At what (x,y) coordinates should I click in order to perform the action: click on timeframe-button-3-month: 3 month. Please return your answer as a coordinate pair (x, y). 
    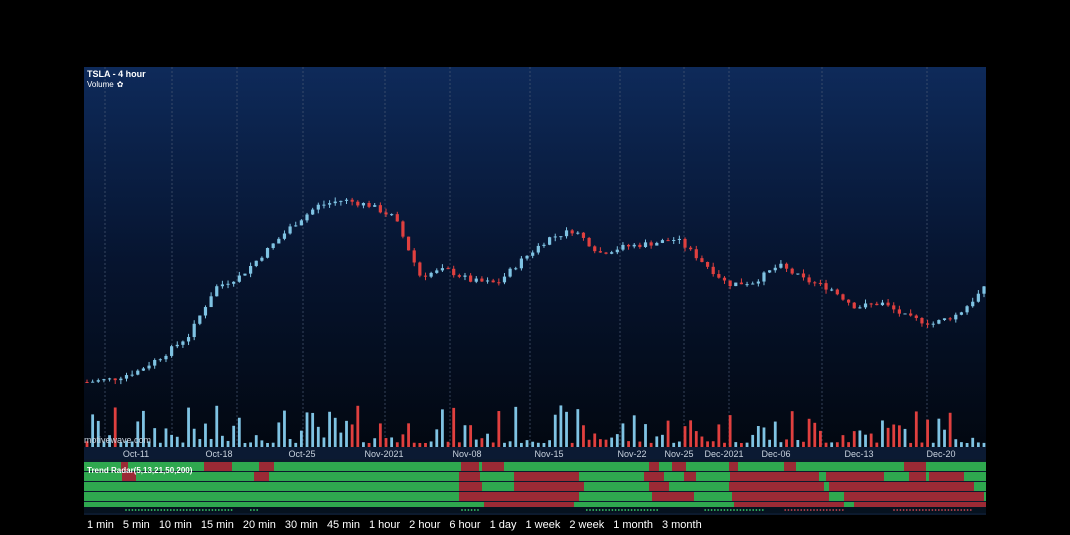
    Looking at the image, I should click on (681, 525).